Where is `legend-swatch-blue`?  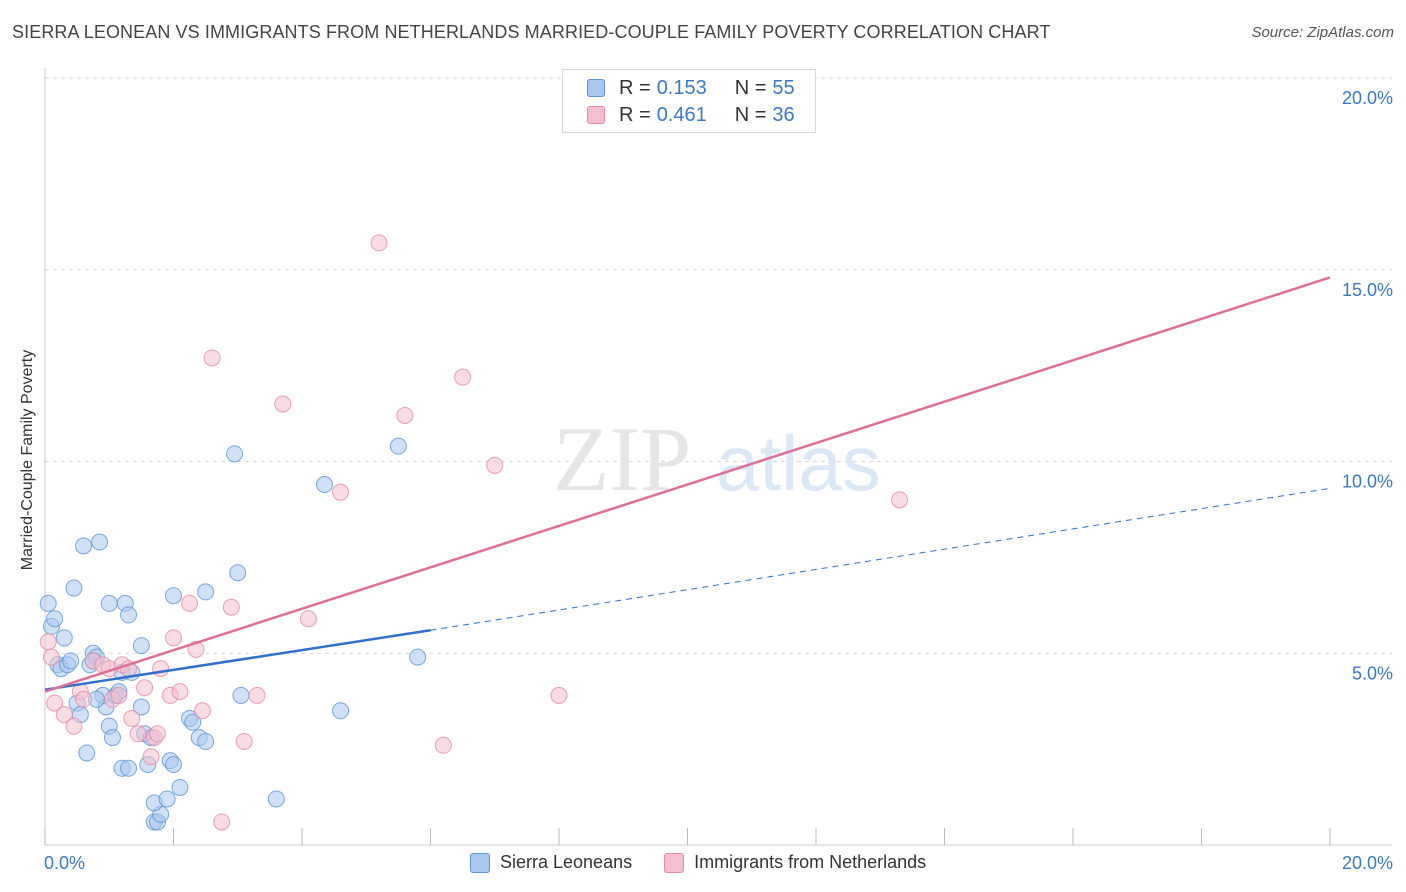 legend-swatch-blue is located at coordinates (596, 88).